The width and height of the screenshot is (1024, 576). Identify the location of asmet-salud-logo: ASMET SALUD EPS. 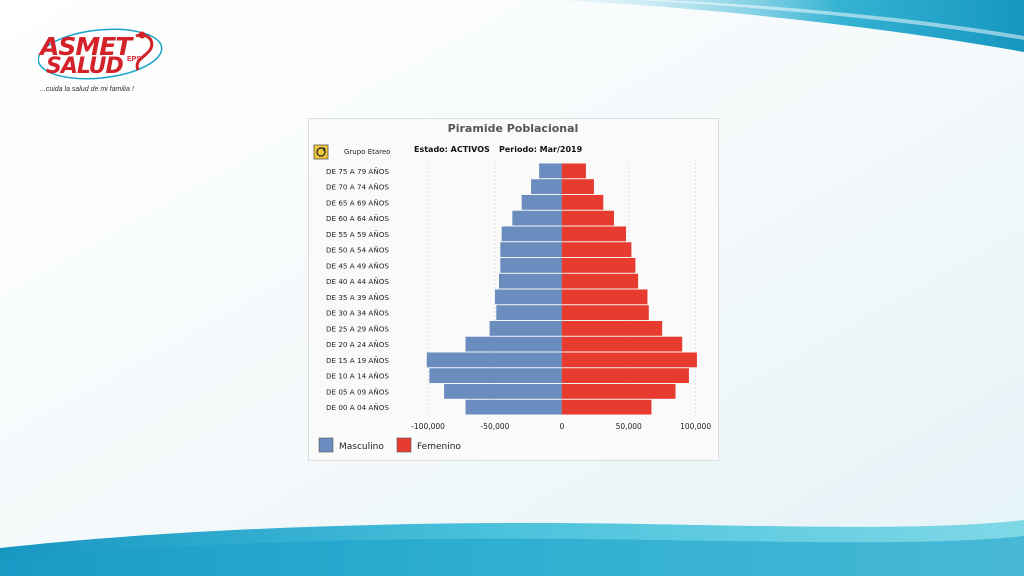
(102, 55).